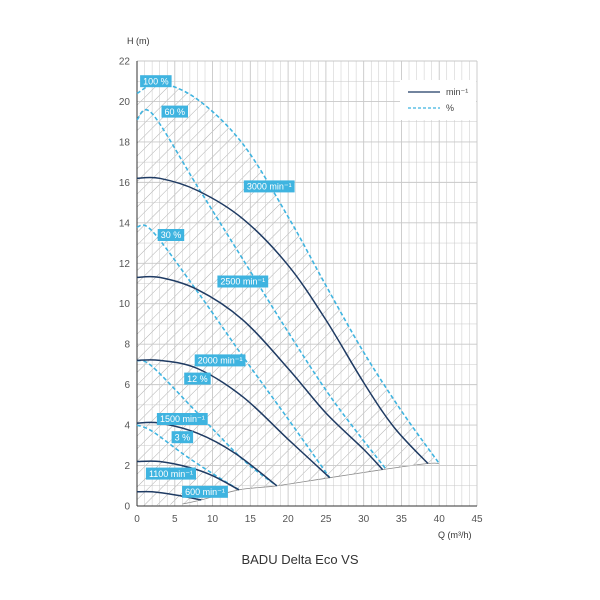  I want to click on x-tick-label: 40, so click(440, 519).